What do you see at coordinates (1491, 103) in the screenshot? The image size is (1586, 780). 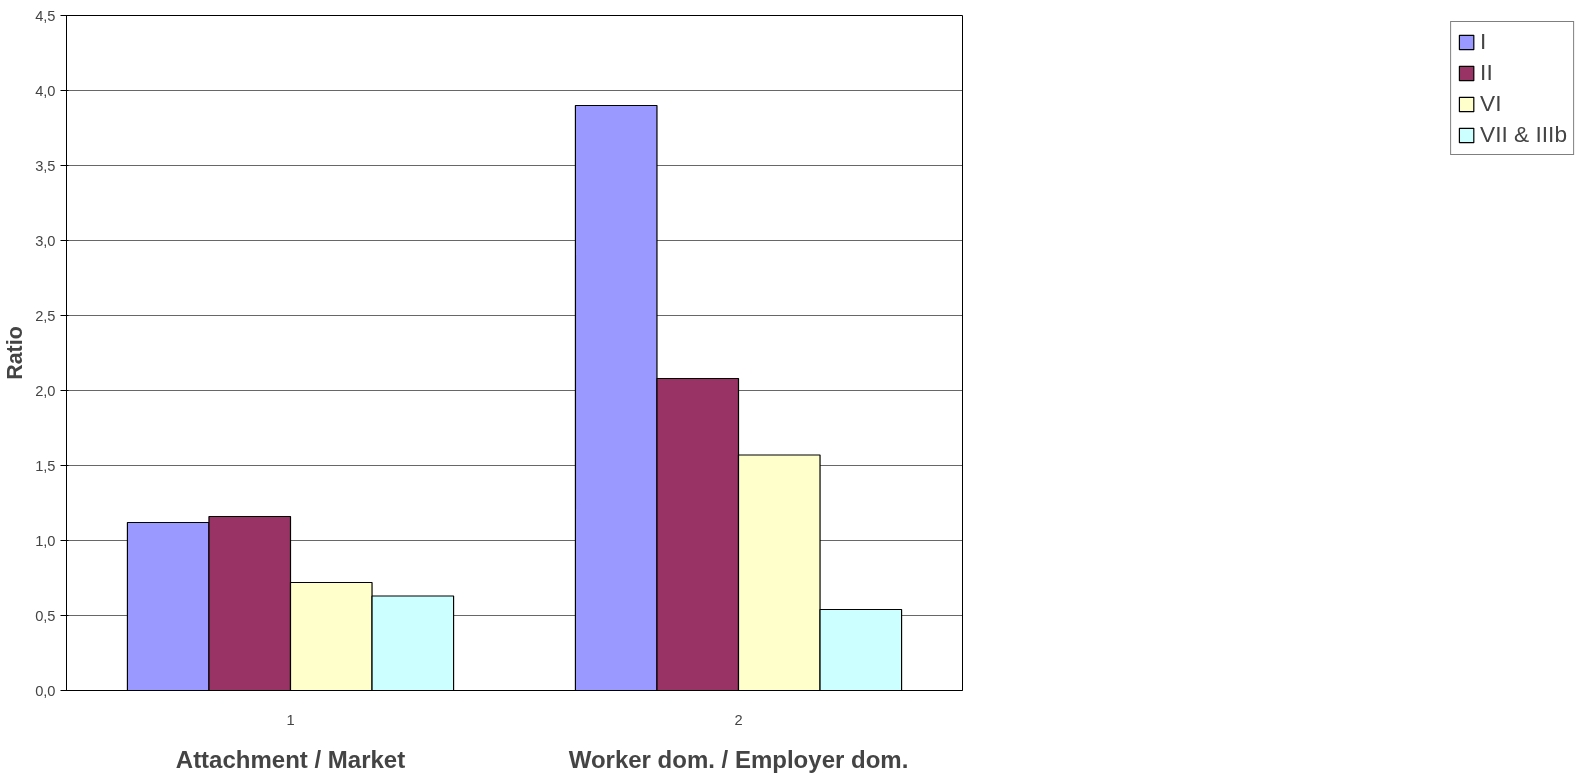 I see `legend-label: VI` at bounding box center [1491, 103].